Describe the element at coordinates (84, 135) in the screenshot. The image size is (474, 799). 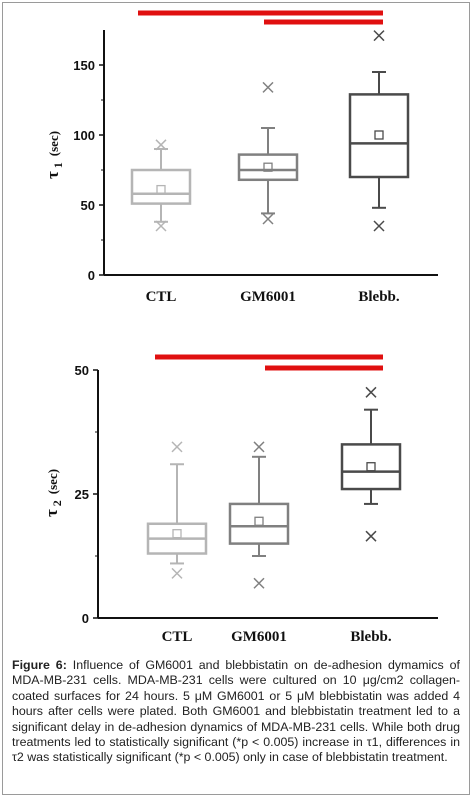
I see `y-tick-label: 100` at that location.